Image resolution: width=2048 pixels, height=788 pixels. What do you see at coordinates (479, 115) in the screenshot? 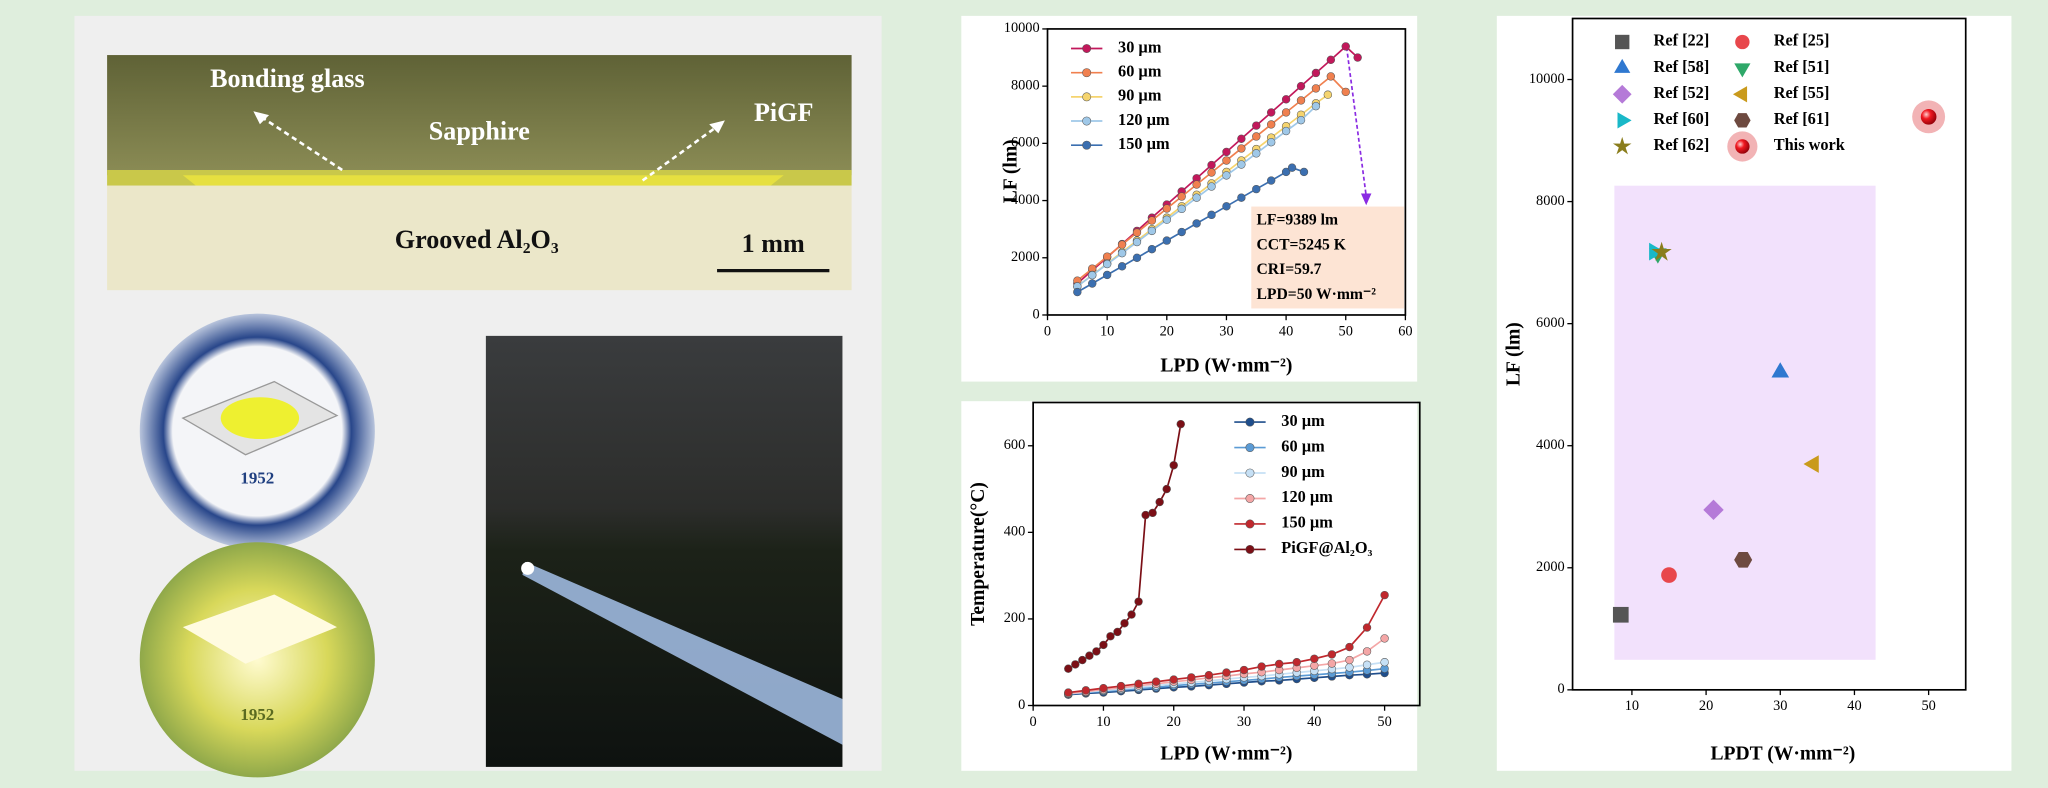
I see `photo-sapphire` at bounding box center [479, 115].